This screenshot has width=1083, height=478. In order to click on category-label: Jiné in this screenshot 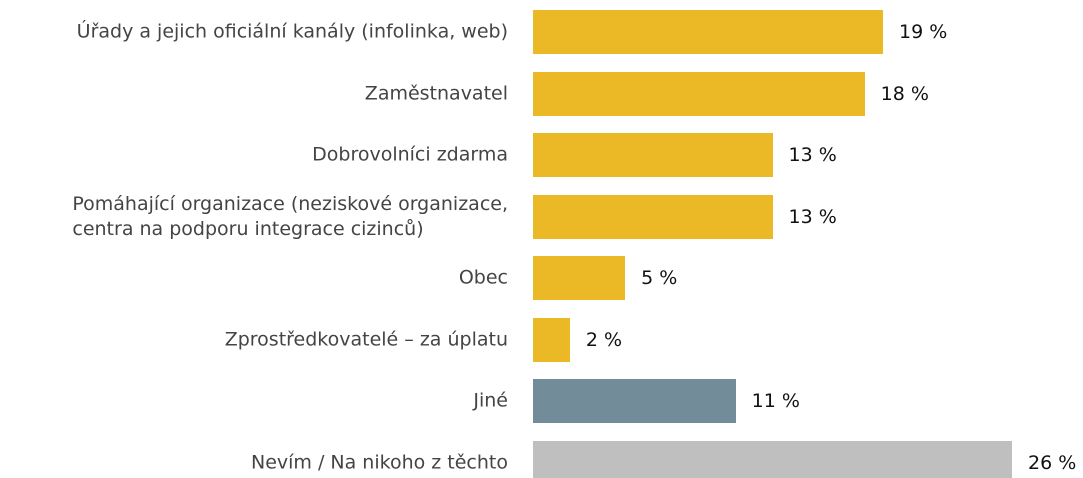, I will do `click(490, 400)`.